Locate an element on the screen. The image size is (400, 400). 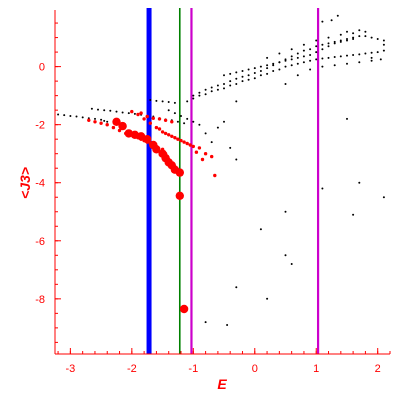
y-tick-label: -2 is located at coordinates (40, 126).